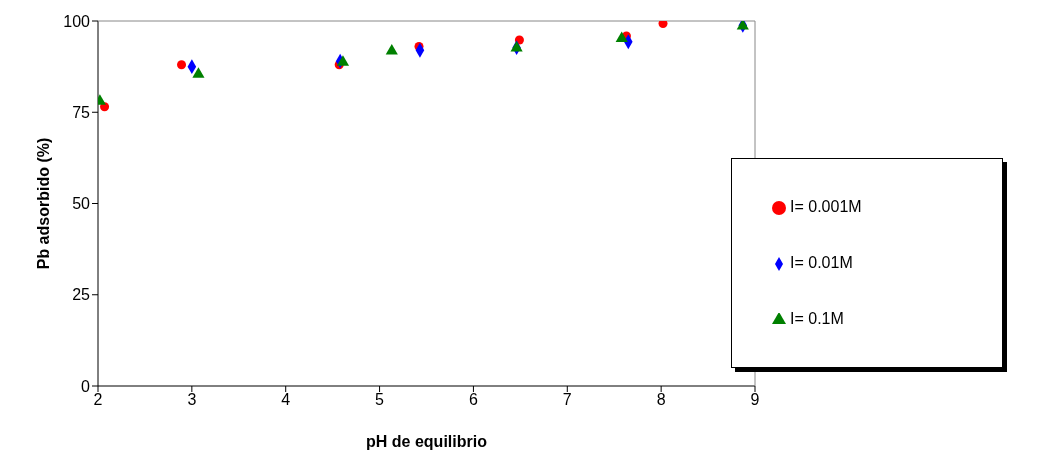 The width and height of the screenshot is (1046, 464). Describe the element at coordinates (821, 262) in the screenshot. I see `legend-label: I= 0.01M` at that location.